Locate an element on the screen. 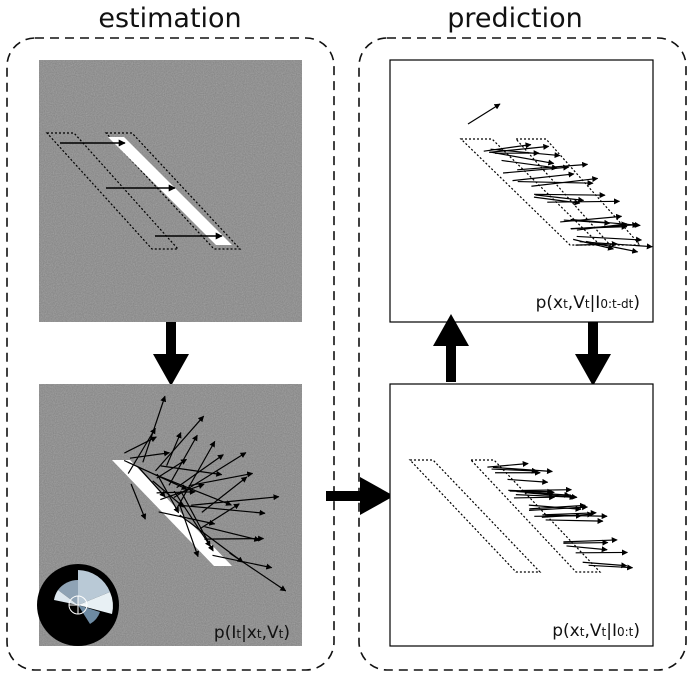  estimation-bottom-panel: p(It|xt,Vt) is located at coordinates (169, 515).